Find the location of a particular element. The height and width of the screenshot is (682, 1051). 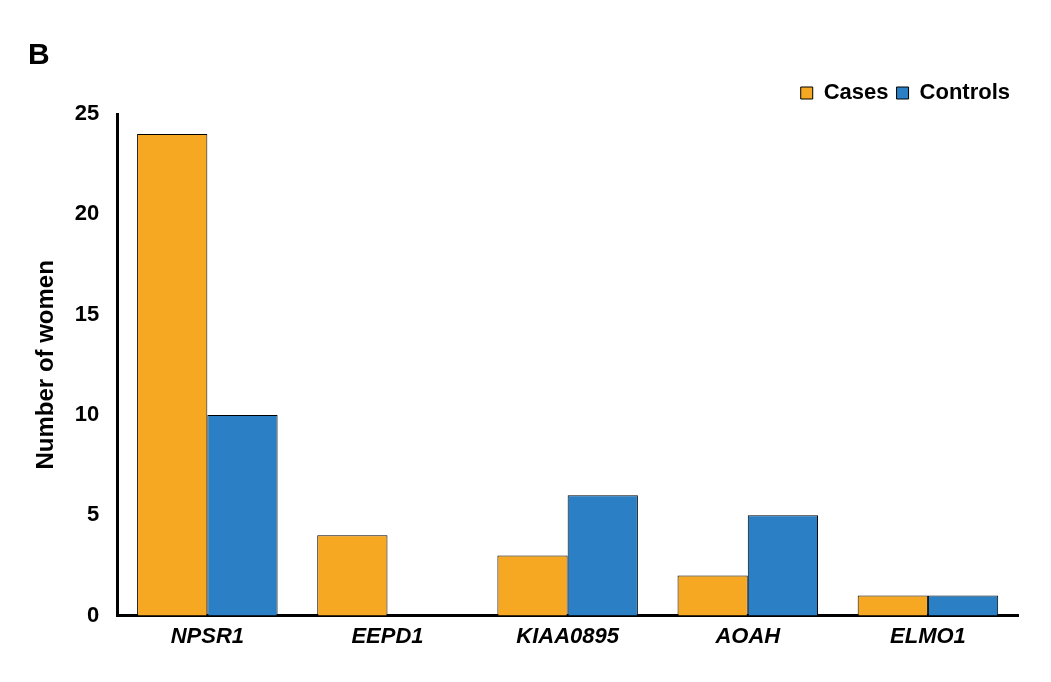

y-axis-title: Number of women is located at coordinates (45, 365).